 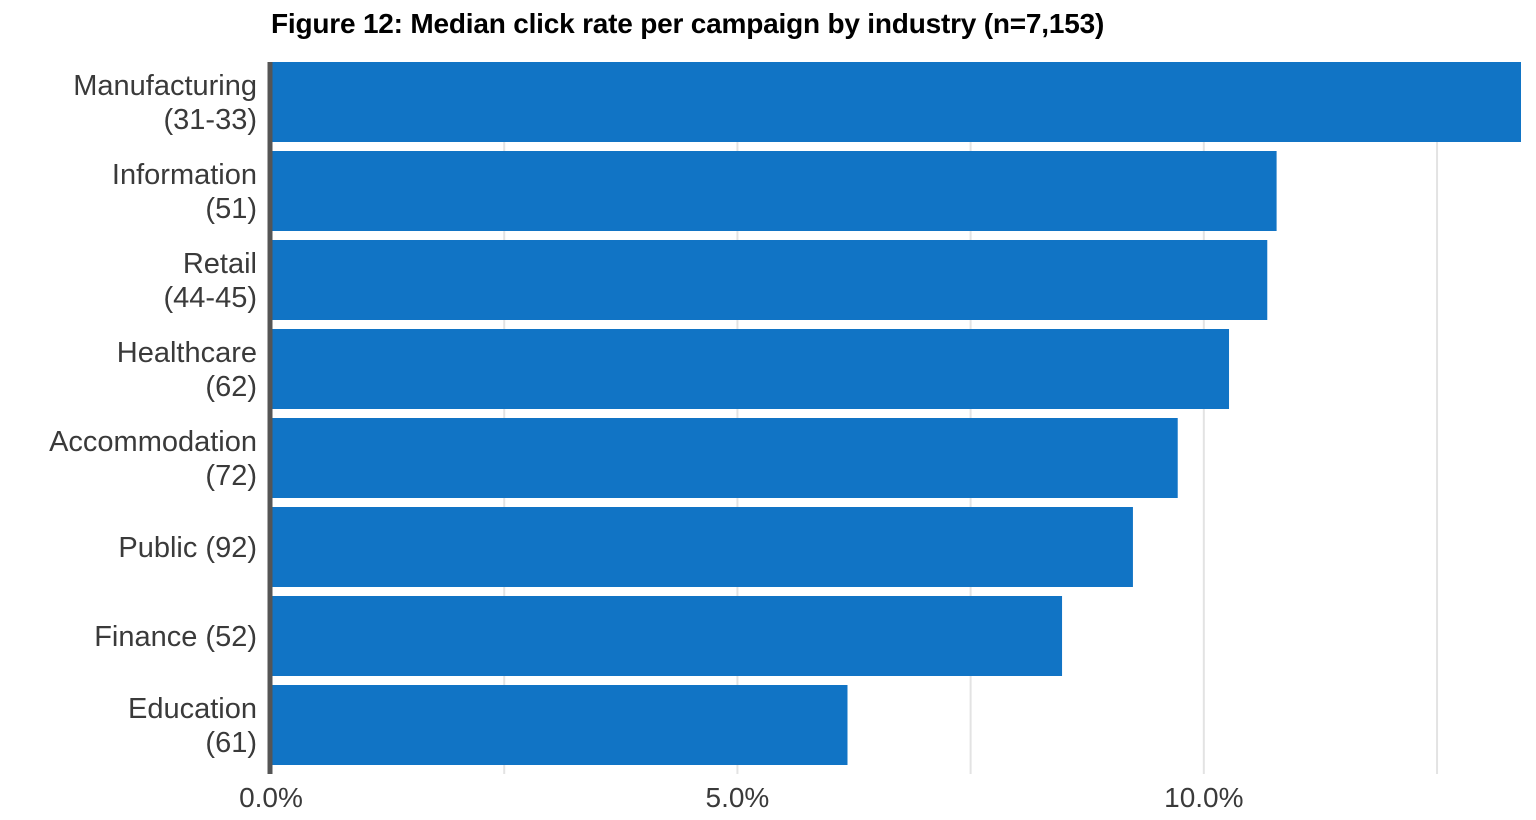 I want to click on category-label: Retail, so click(x=220, y=264).